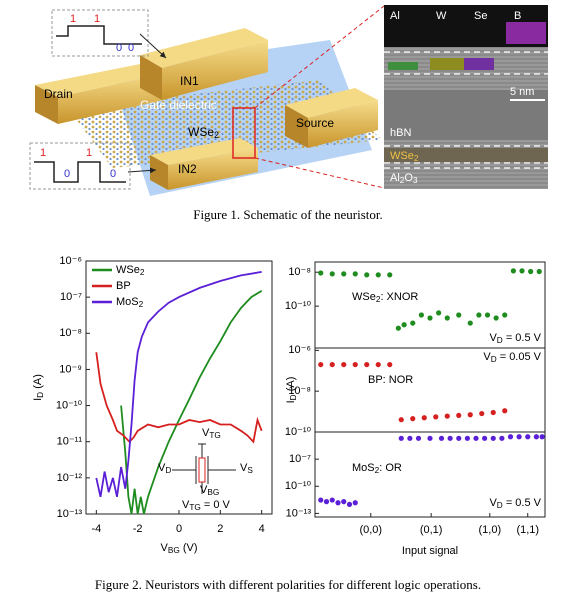 This screenshot has width=576, height=613. I want to click on x-tick-label: 4, so click(262, 529).